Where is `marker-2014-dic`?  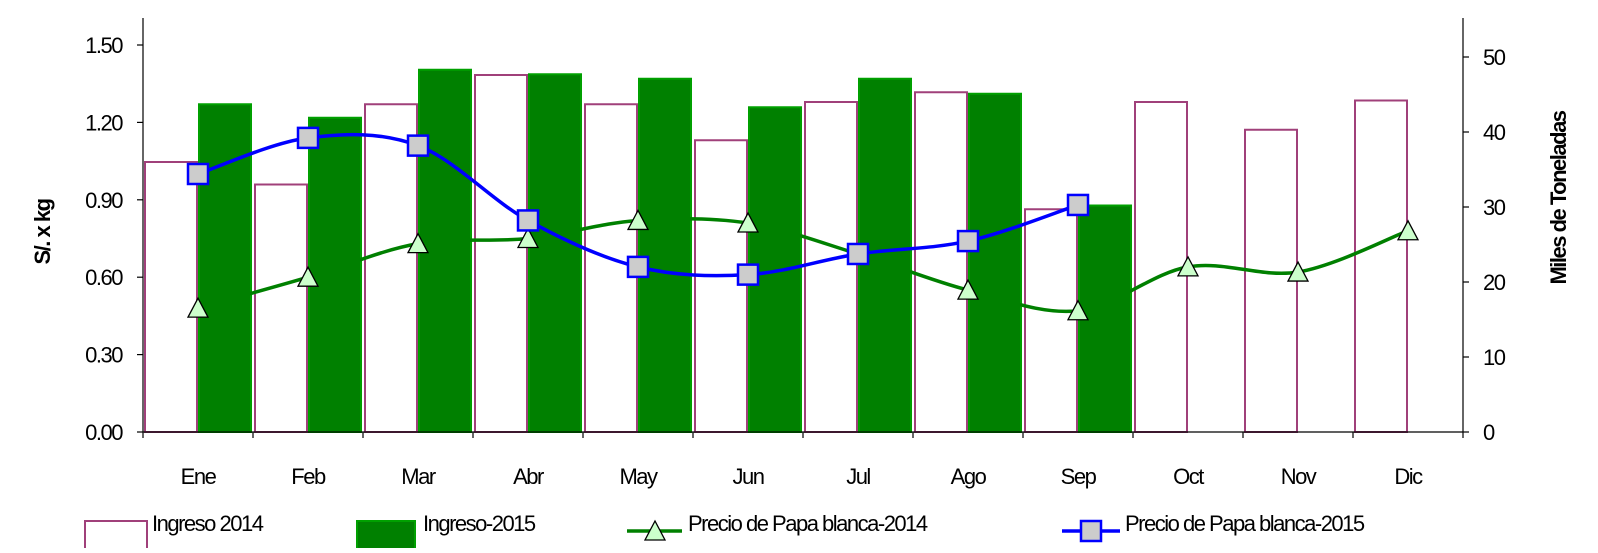 marker-2014-dic is located at coordinates (1408, 230).